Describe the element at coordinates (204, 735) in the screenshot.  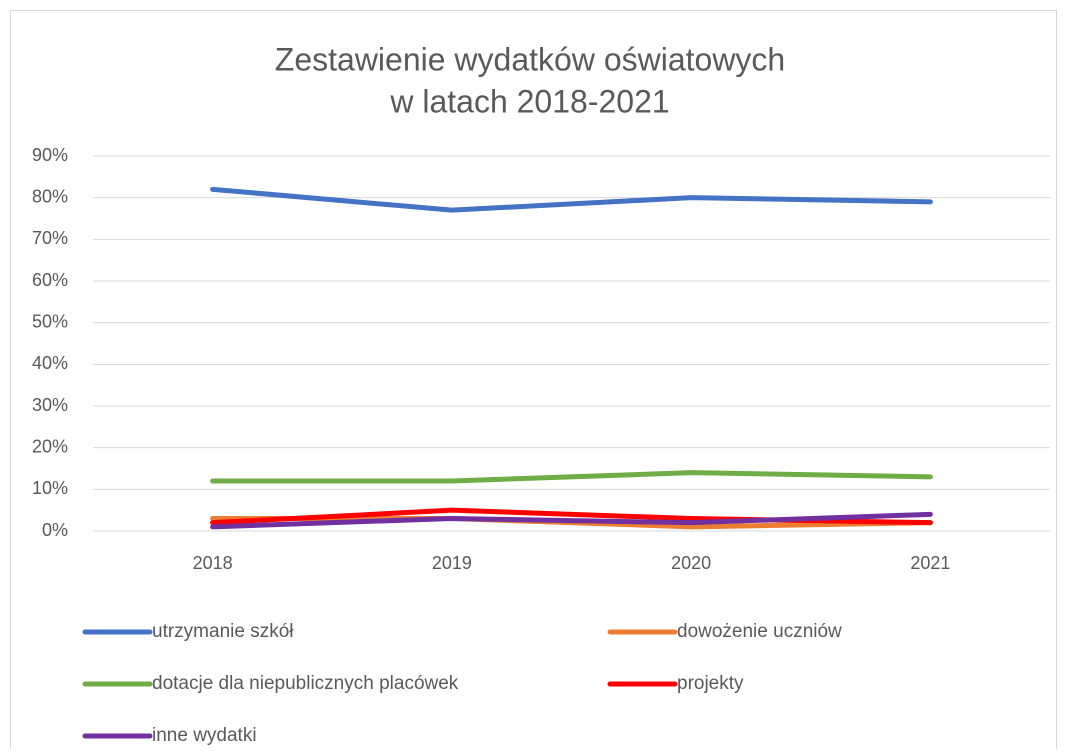
I see `legend-label: inne wydatki` at that location.